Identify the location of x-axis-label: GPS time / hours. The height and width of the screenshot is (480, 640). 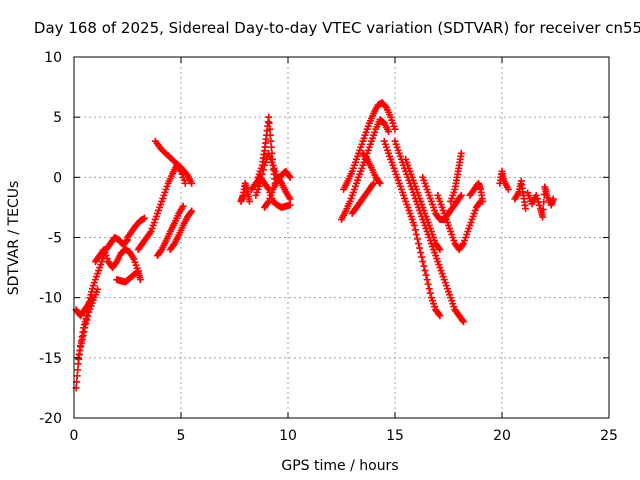
(339, 466).